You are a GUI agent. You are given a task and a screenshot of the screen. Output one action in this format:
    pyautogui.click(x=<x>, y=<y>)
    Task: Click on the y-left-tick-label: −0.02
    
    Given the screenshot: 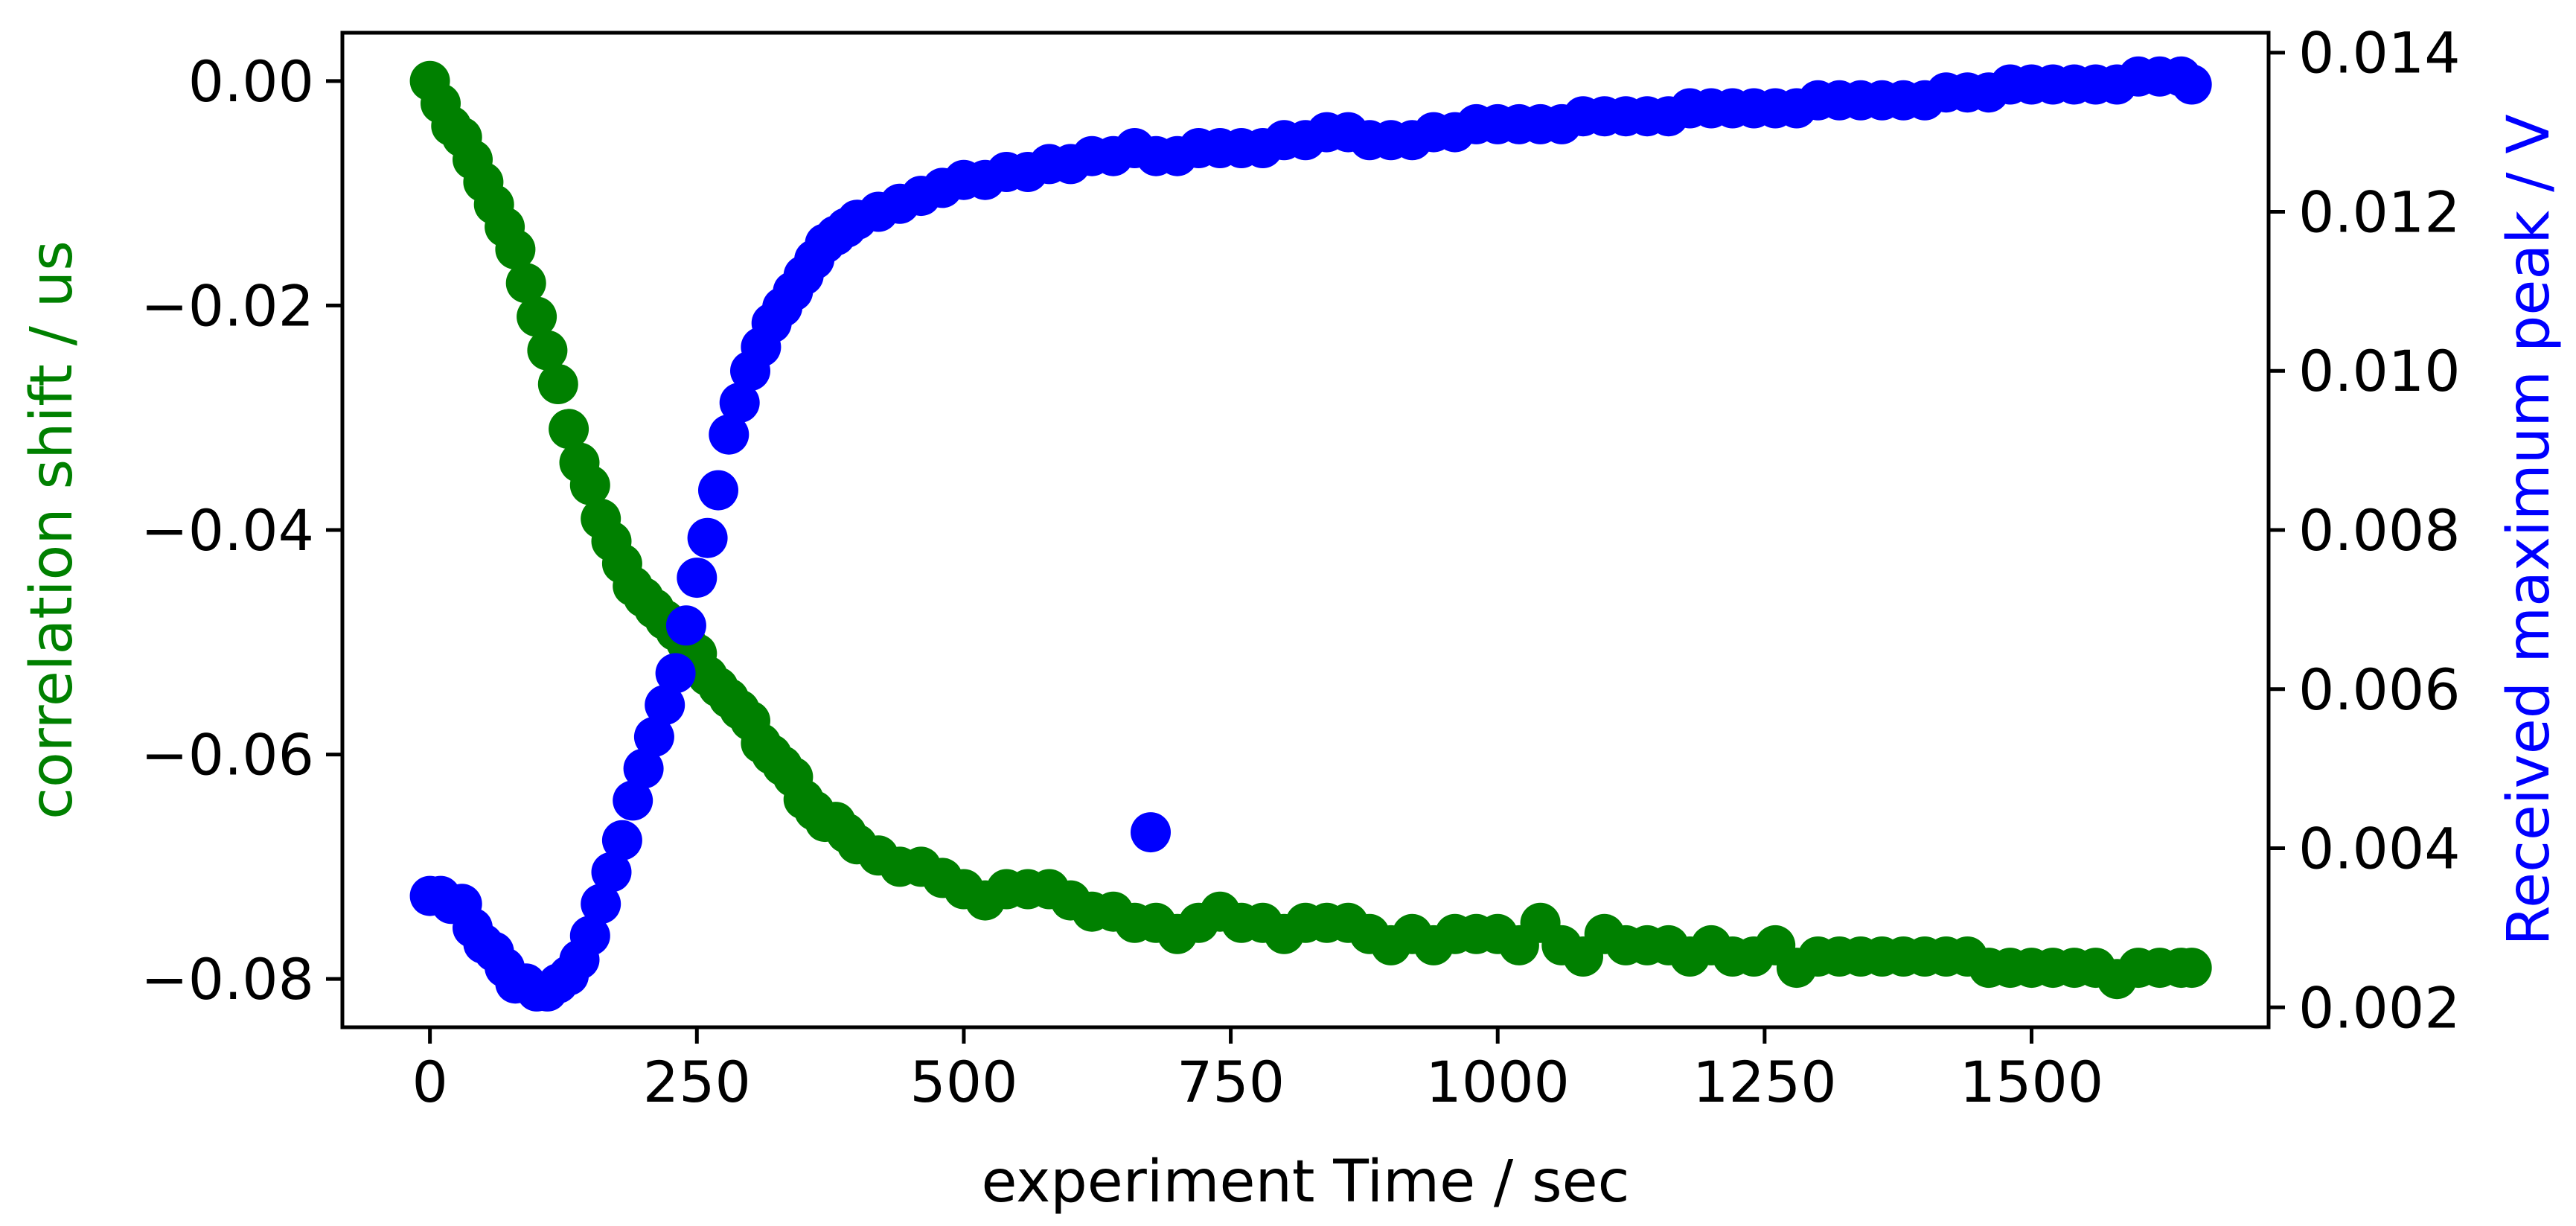 What is the action you would take?
    pyautogui.click(x=227, y=305)
    